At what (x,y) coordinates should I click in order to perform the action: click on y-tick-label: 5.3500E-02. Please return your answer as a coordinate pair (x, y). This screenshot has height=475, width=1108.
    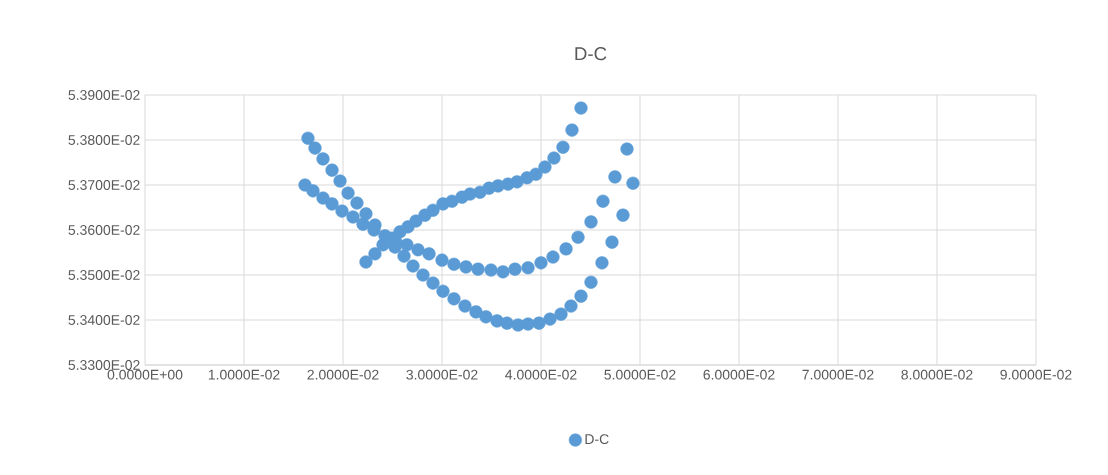
    Looking at the image, I should click on (104, 275).